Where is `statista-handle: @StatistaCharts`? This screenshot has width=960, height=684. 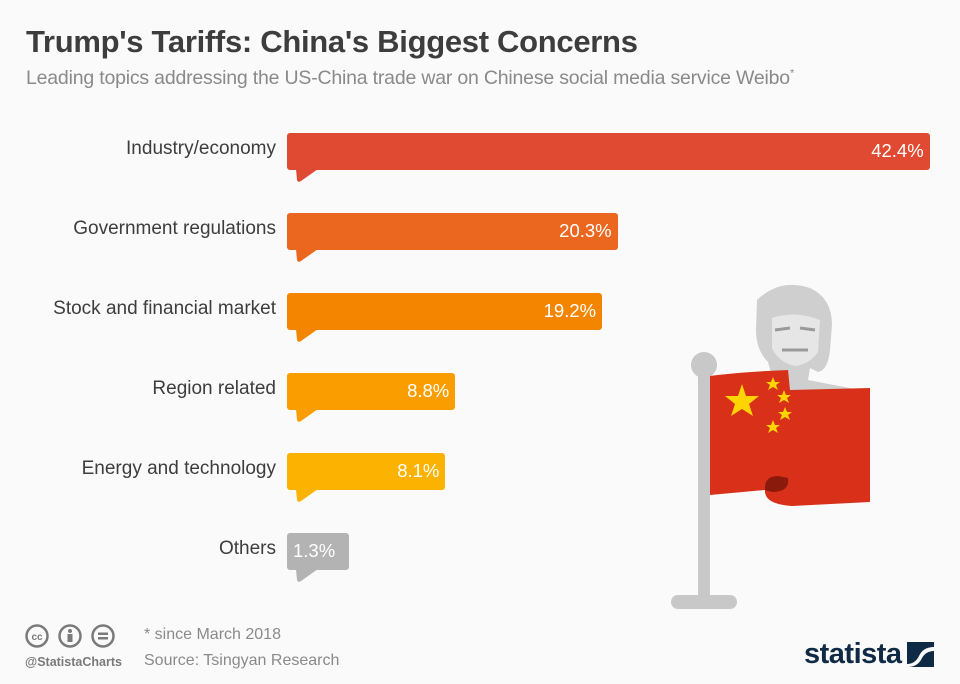 statista-handle: @StatistaCharts is located at coordinates (73, 662).